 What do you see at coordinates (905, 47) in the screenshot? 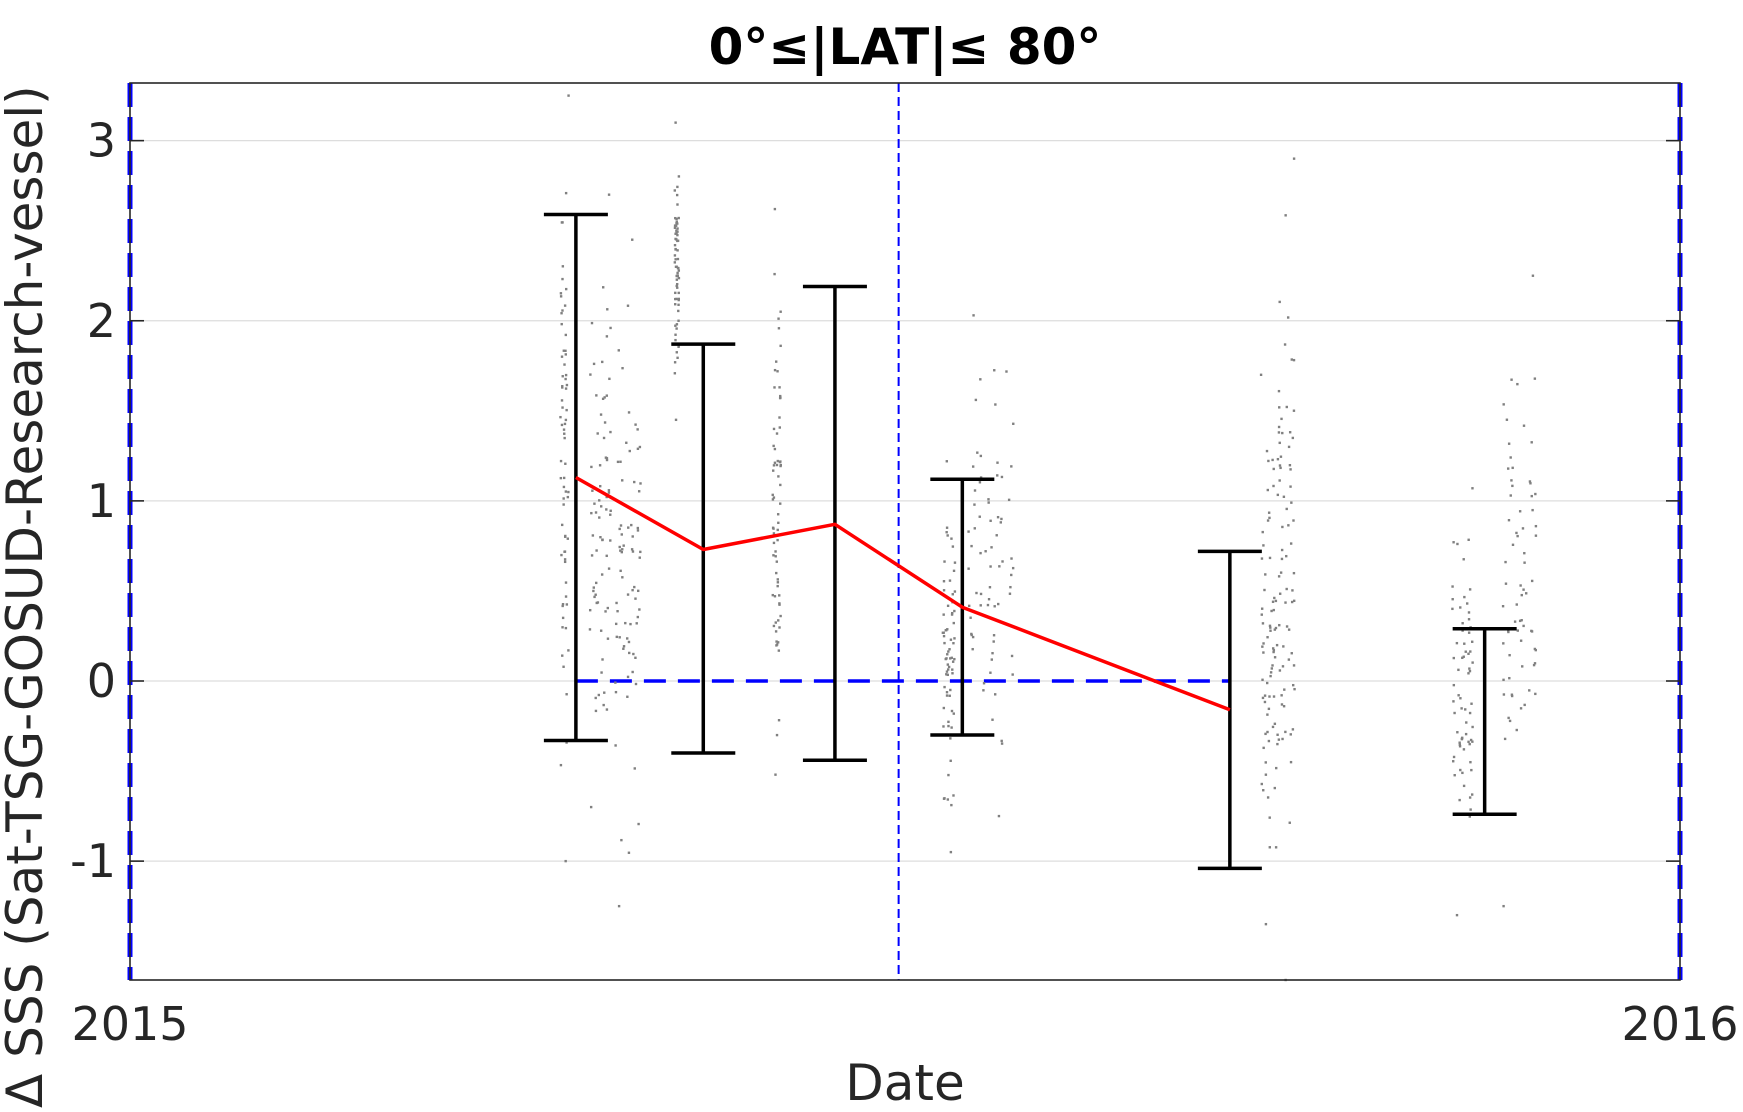
I see `chart-title: 0°≤|LAT|≤ 80°` at bounding box center [905, 47].